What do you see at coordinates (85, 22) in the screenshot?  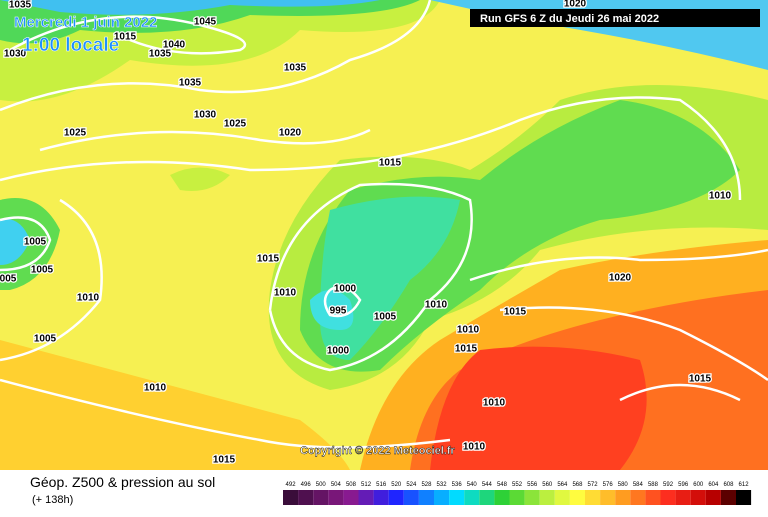 I see `map-title: Mercredi 1 juin 2022` at bounding box center [85, 22].